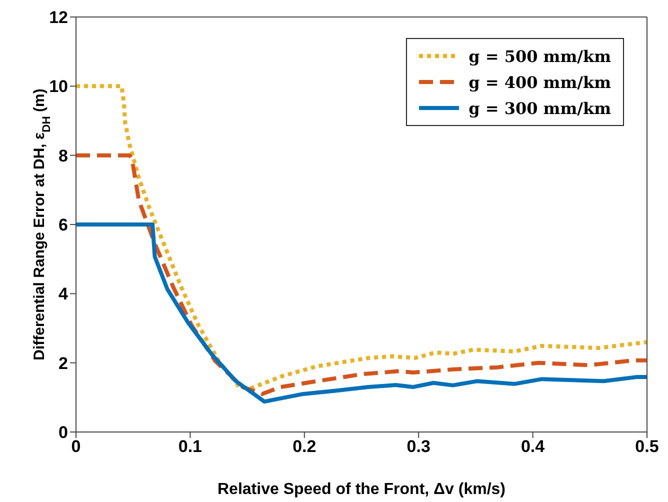 Image resolution: width=668 pixels, height=502 pixels. Describe the element at coordinates (418, 446) in the screenshot. I see `x-tick-label: 0.3` at that location.